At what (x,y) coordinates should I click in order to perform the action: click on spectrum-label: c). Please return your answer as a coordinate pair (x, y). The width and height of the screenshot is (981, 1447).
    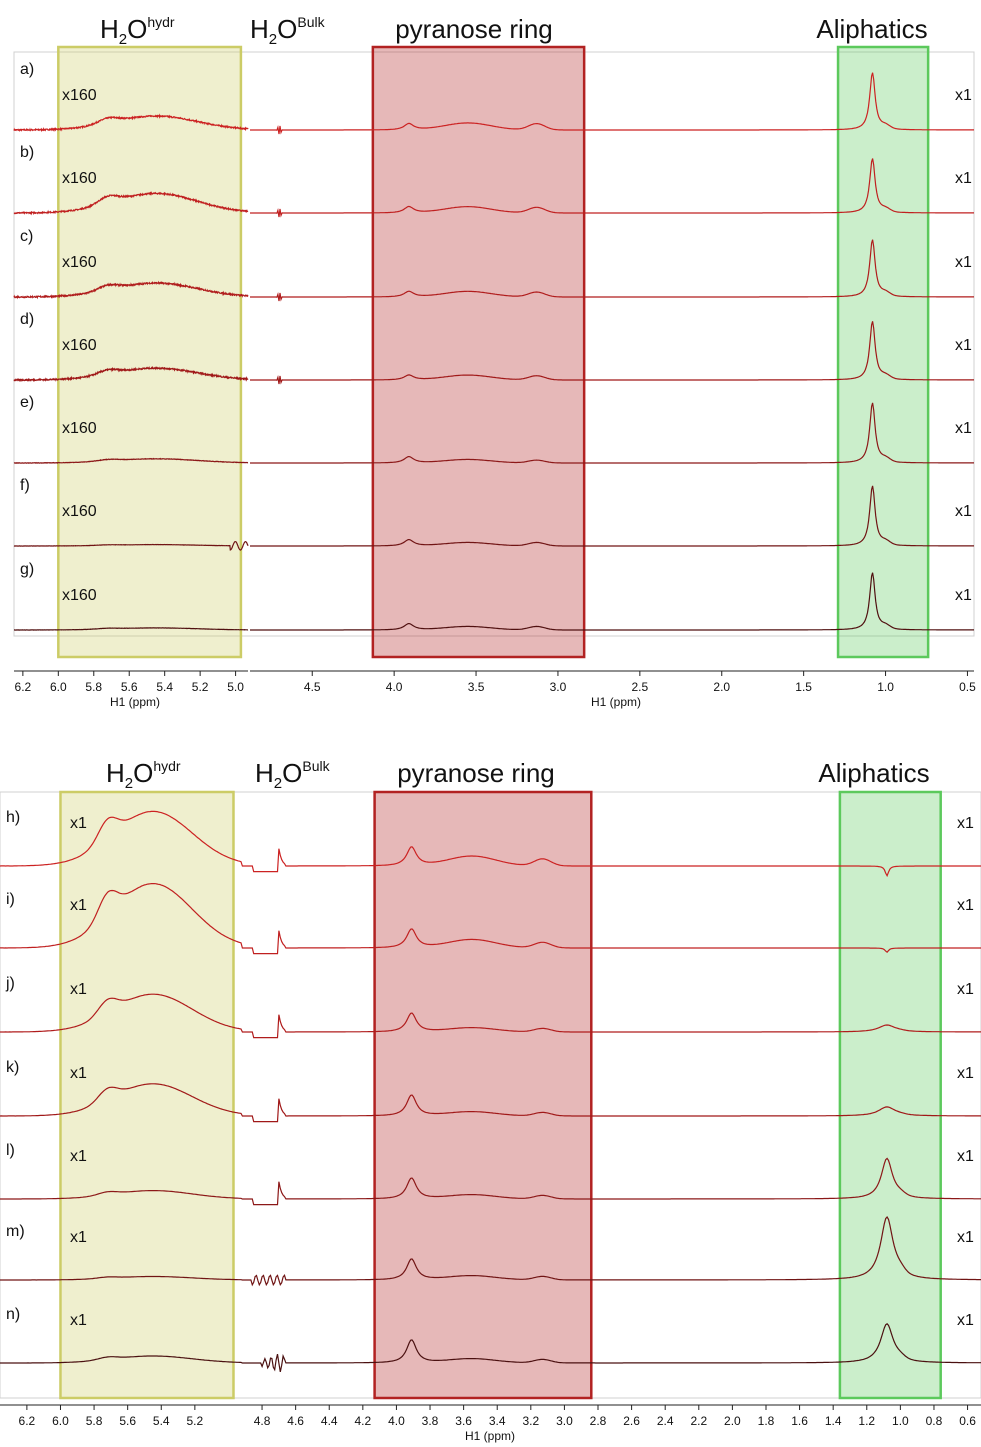
    Looking at the image, I should click on (26, 236).